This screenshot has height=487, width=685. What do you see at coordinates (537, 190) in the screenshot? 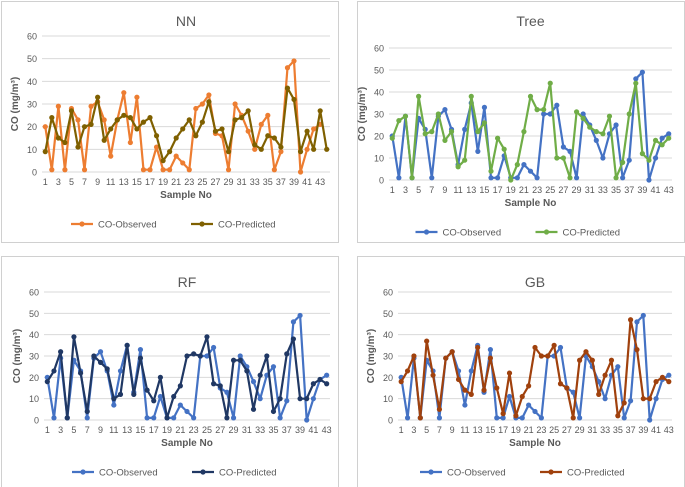
I see `x-tick-label: 23` at bounding box center [537, 190].